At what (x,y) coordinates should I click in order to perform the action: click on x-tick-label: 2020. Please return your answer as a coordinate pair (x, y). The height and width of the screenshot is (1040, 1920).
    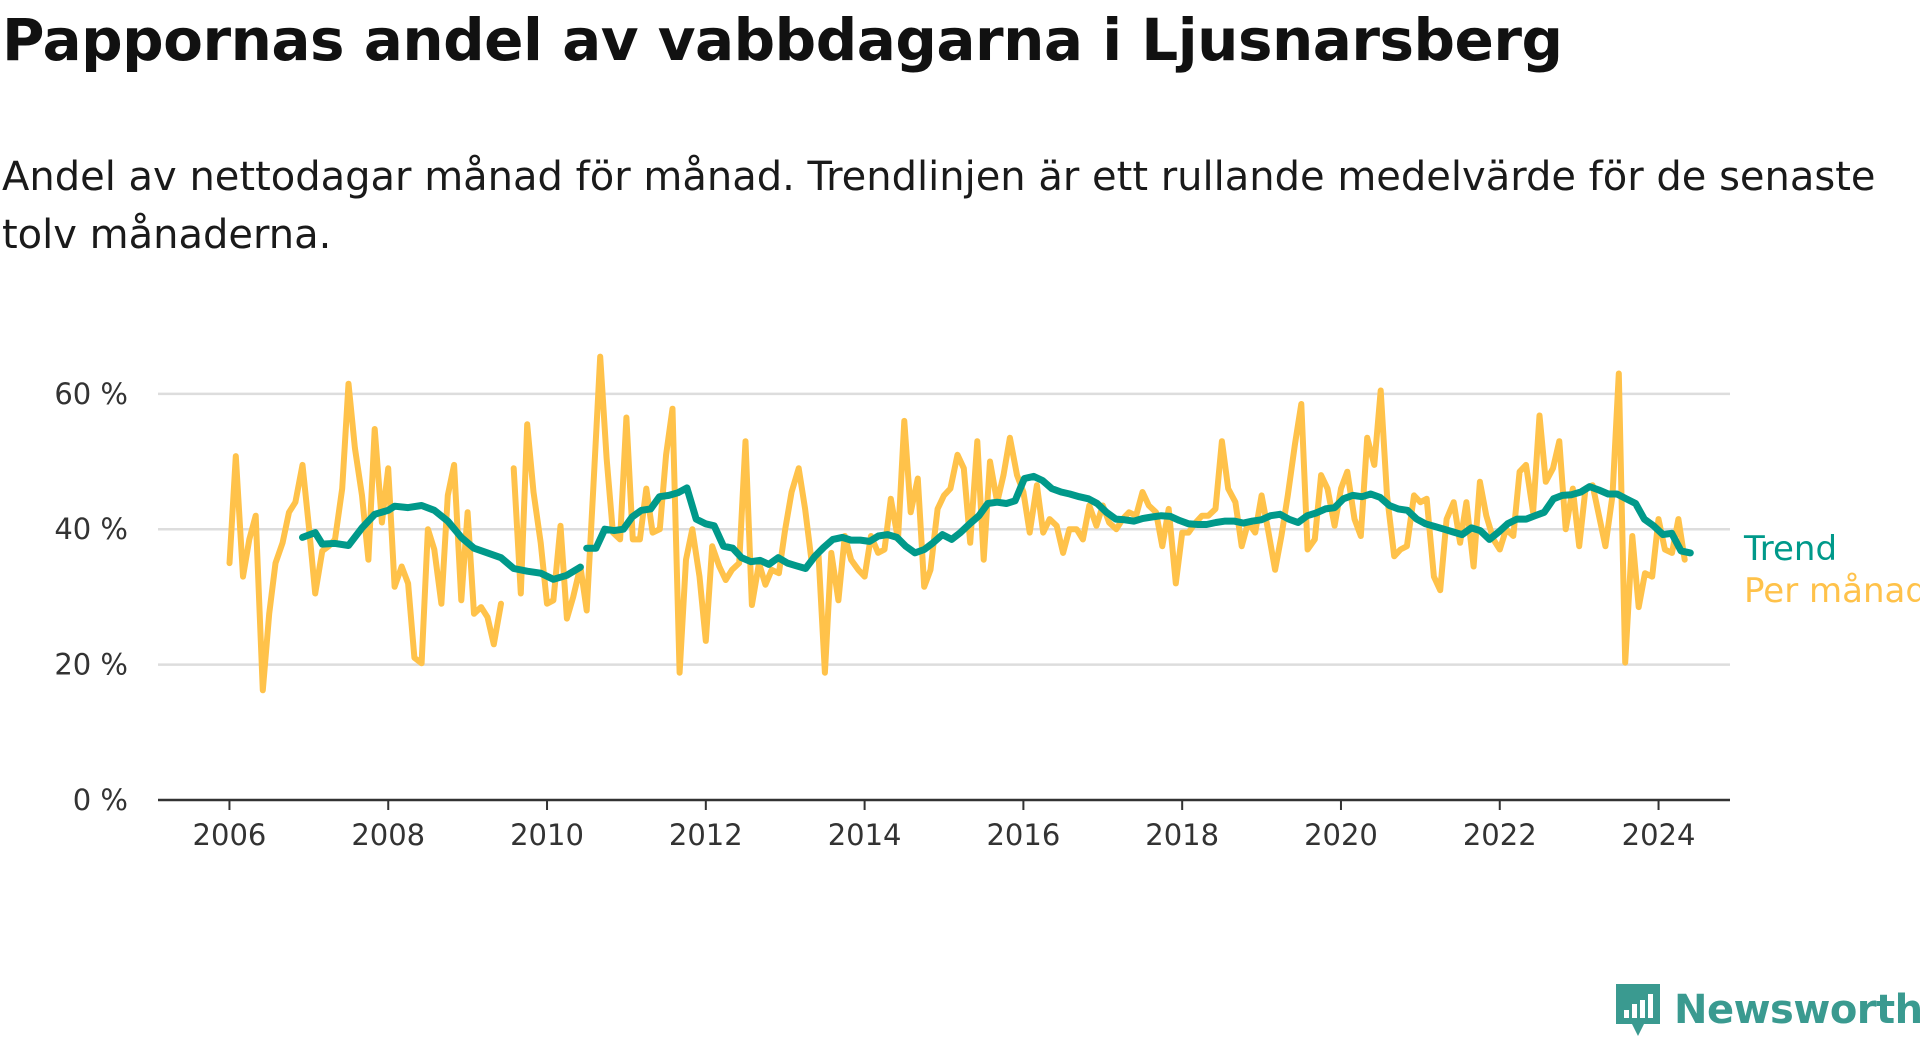
    Looking at the image, I should click on (1341, 835).